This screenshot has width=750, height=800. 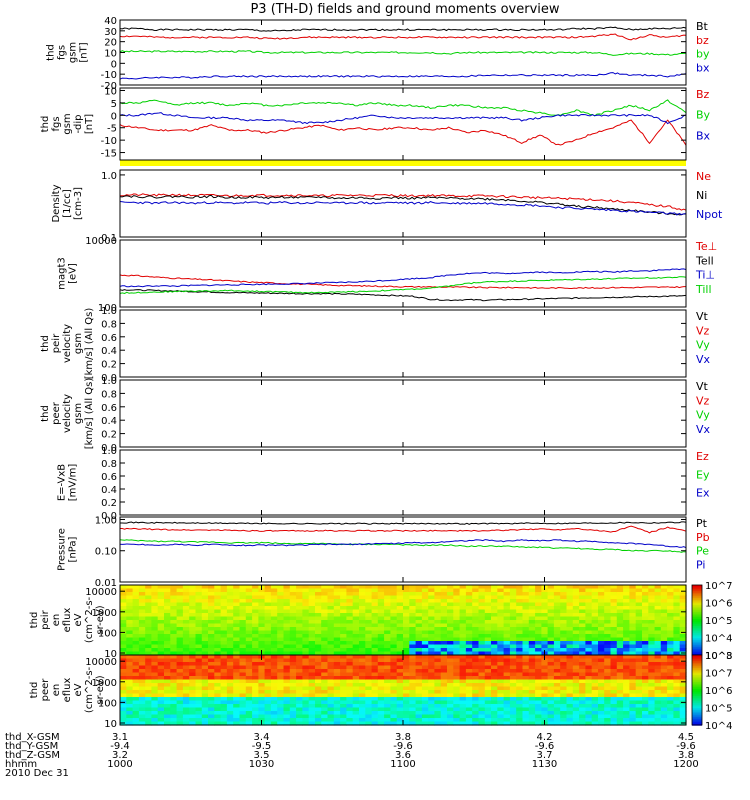 What do you see at coordinates (697, 635) in the screenshot?
I see `colorbar-segment` at bounding box center [697, 635].